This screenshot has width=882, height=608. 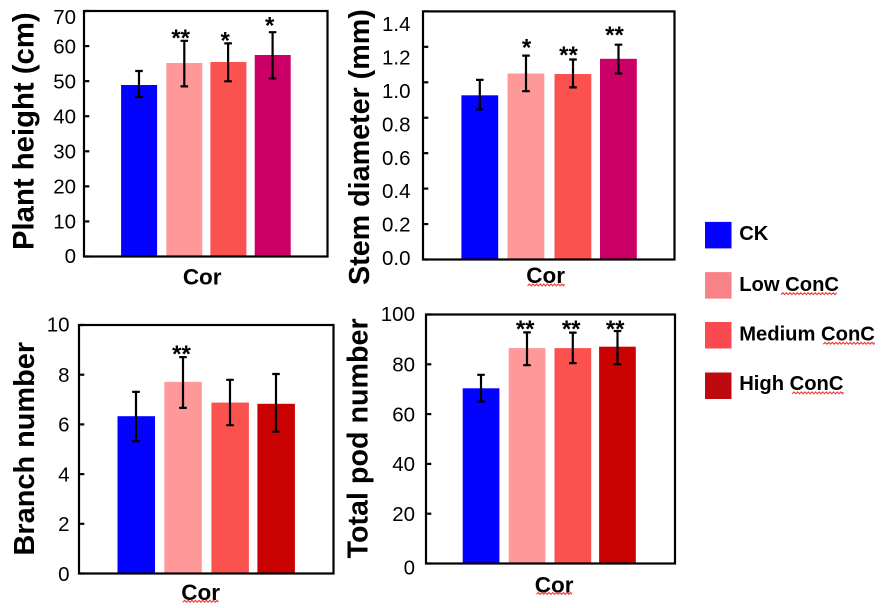 I want to click on svg-text: 0.6, so click(x=396, y=158).